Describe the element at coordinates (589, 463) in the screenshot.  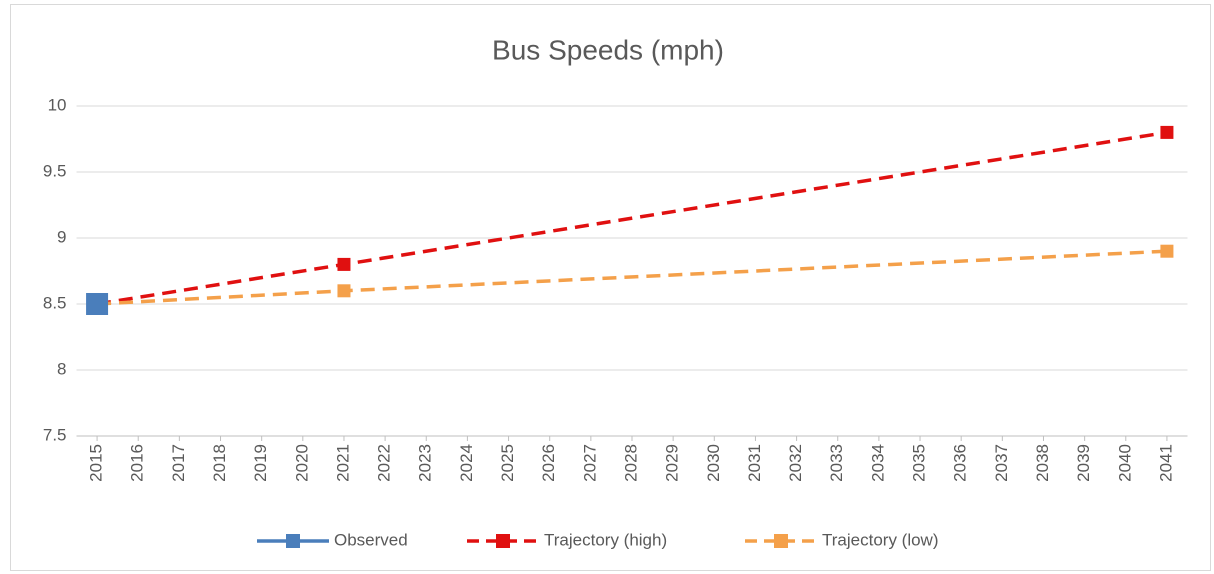
I see `x-tick-label: 2027` at that location.